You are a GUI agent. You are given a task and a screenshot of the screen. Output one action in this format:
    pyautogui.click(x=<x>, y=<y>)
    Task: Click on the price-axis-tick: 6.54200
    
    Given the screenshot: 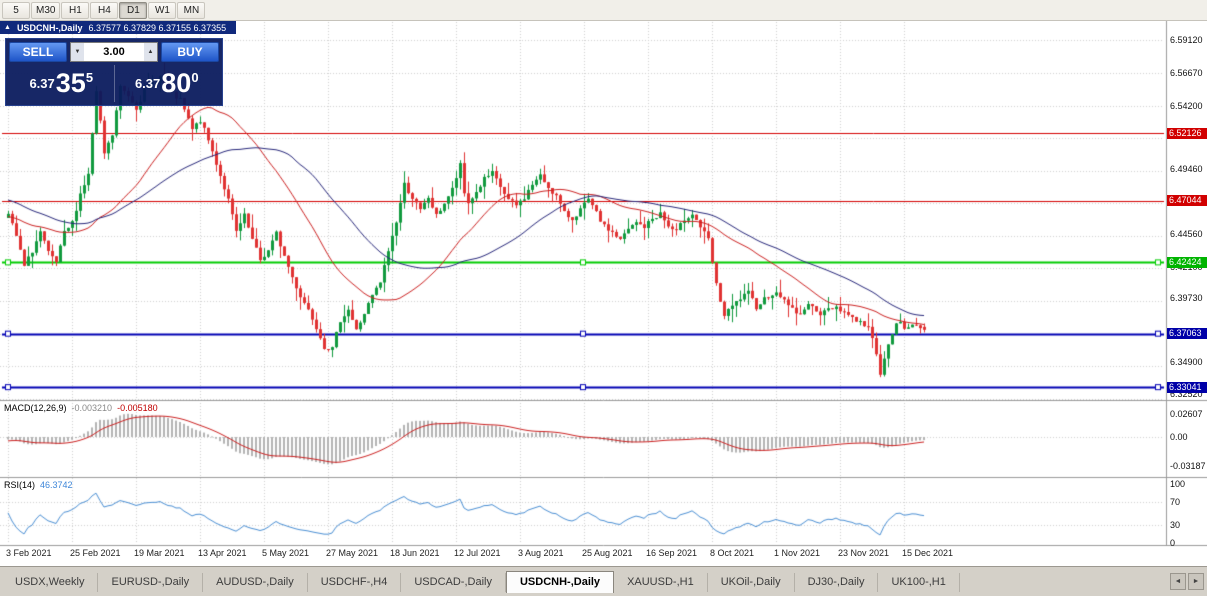 What is the action you would take?
    pyautogui.click(x=1186, y=105)
    